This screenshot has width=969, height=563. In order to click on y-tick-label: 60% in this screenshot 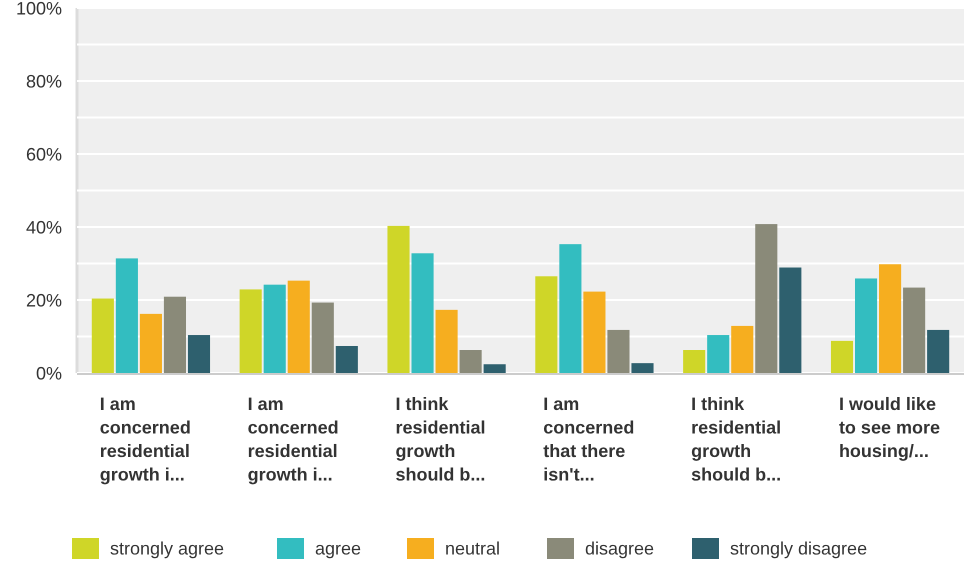, I will do `click(44, 154)`.